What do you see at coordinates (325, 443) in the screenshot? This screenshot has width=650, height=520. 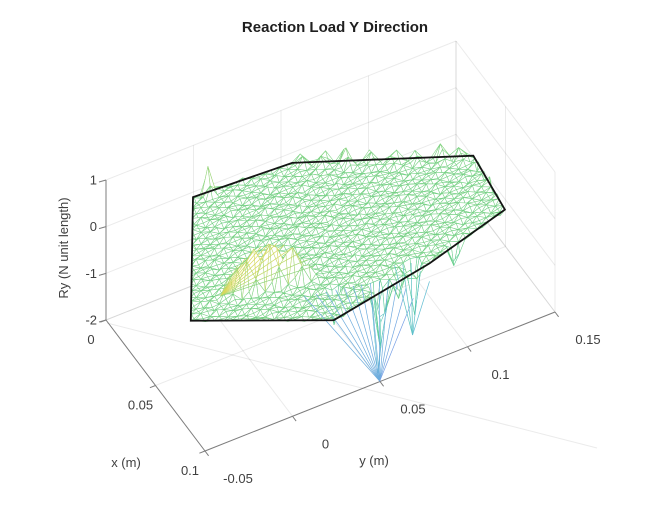 I see `y-tick-label: 0` at bounding box center [325, 443].